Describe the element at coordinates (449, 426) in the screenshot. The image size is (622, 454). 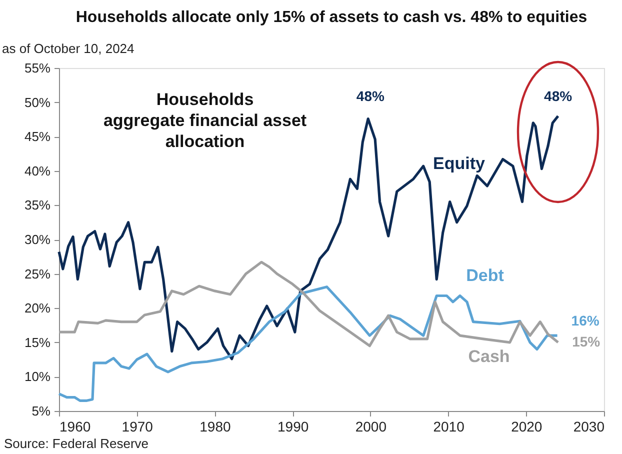
I see `x-tick-label: 2010` at that location.